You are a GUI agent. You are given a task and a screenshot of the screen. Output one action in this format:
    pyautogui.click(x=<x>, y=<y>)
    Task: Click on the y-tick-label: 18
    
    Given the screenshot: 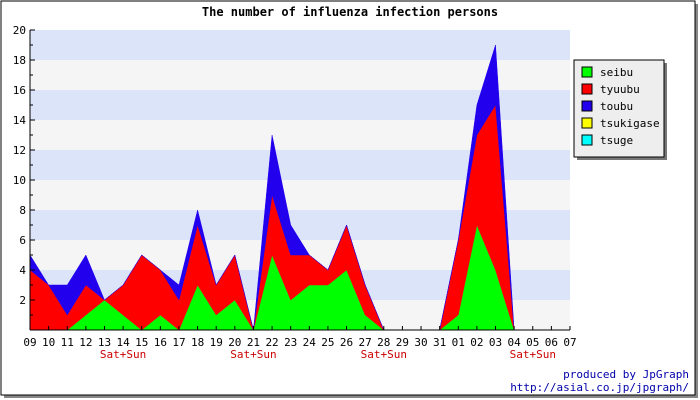 What is the action you would take?
    pyautogui.click(x=19, y=60)
    